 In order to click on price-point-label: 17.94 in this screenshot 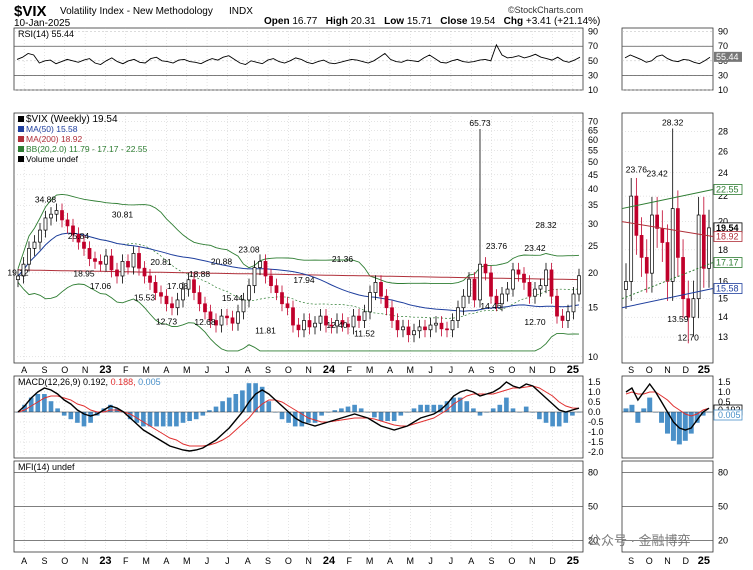, I will do `click(304, 280)`.